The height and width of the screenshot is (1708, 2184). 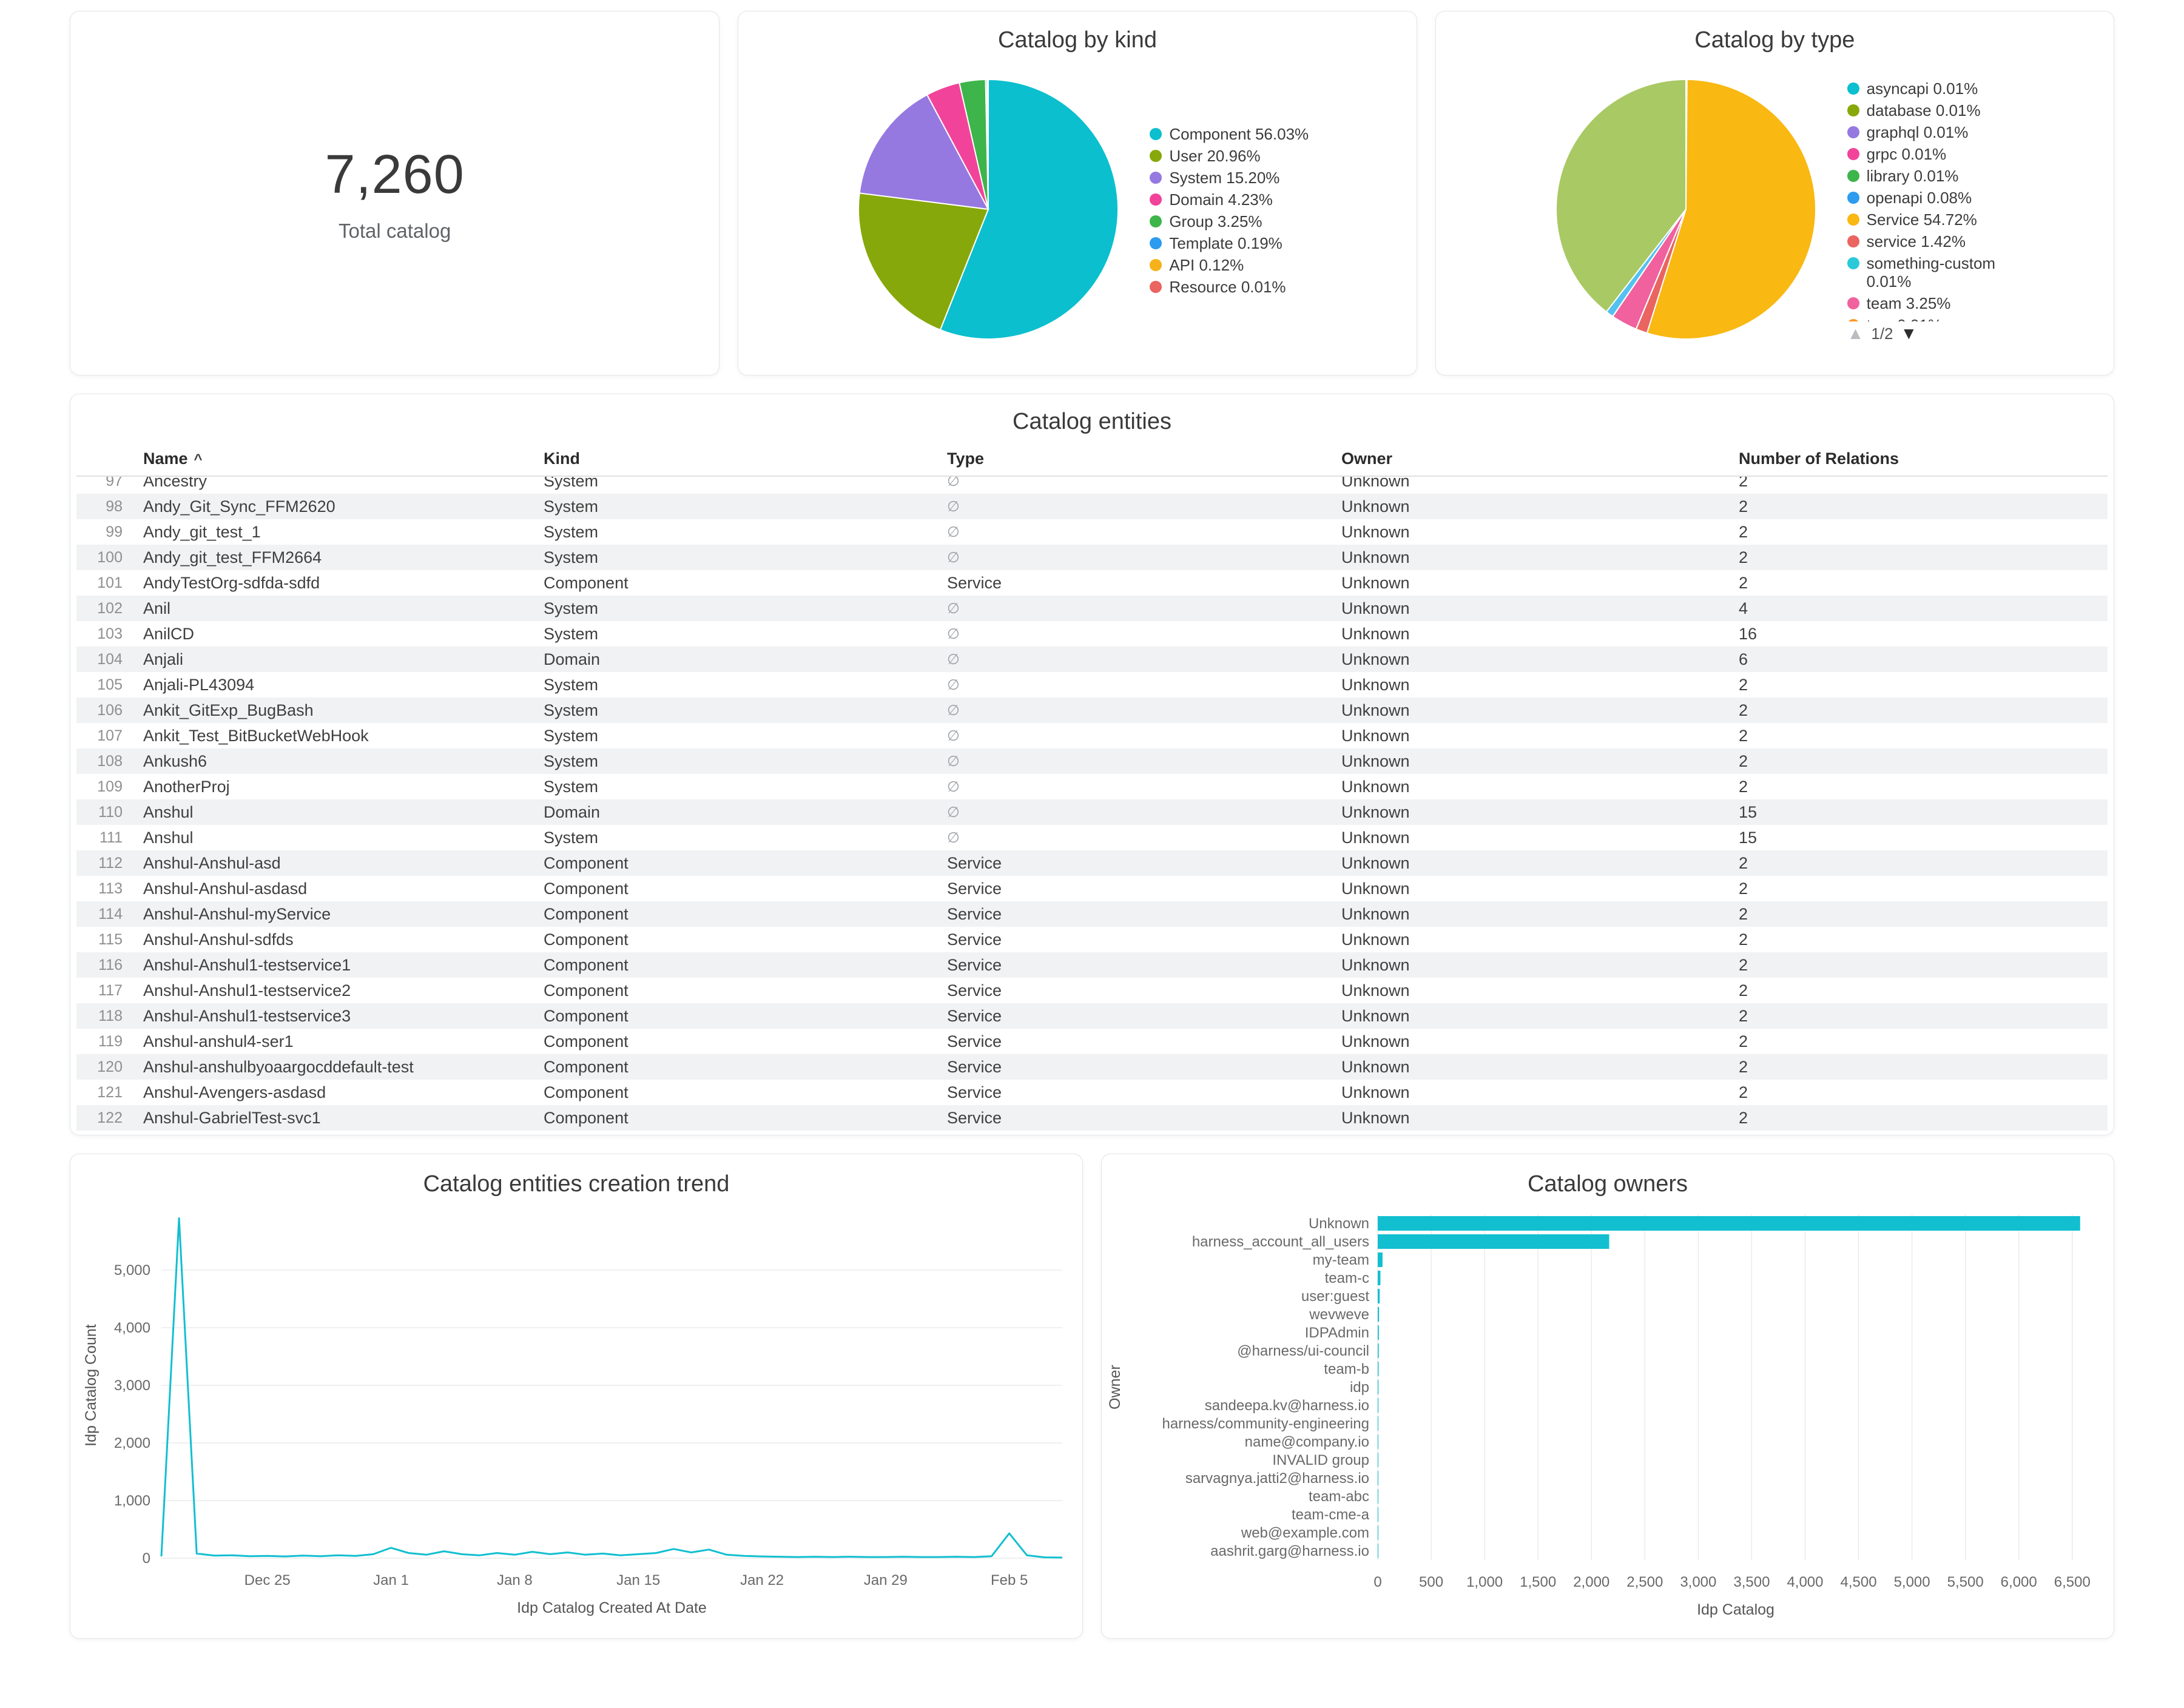 I want to click on legend-item: Group 3.25%, so click(x=1229, y=221).